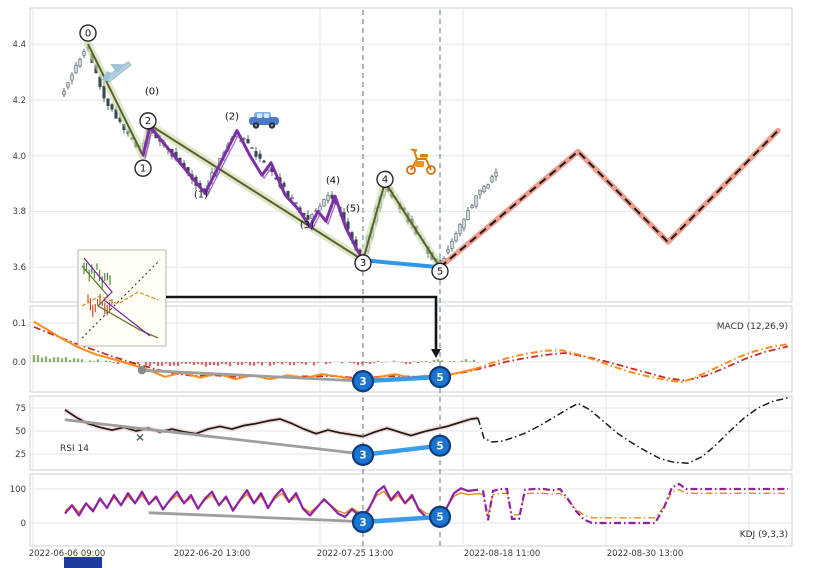 Image resolution: width=819 pixels, height=568 pixels. What do you see at coordinates (122, 298) in the screenshot?
I see `pattern-inset` at bounding box center [122, 298].